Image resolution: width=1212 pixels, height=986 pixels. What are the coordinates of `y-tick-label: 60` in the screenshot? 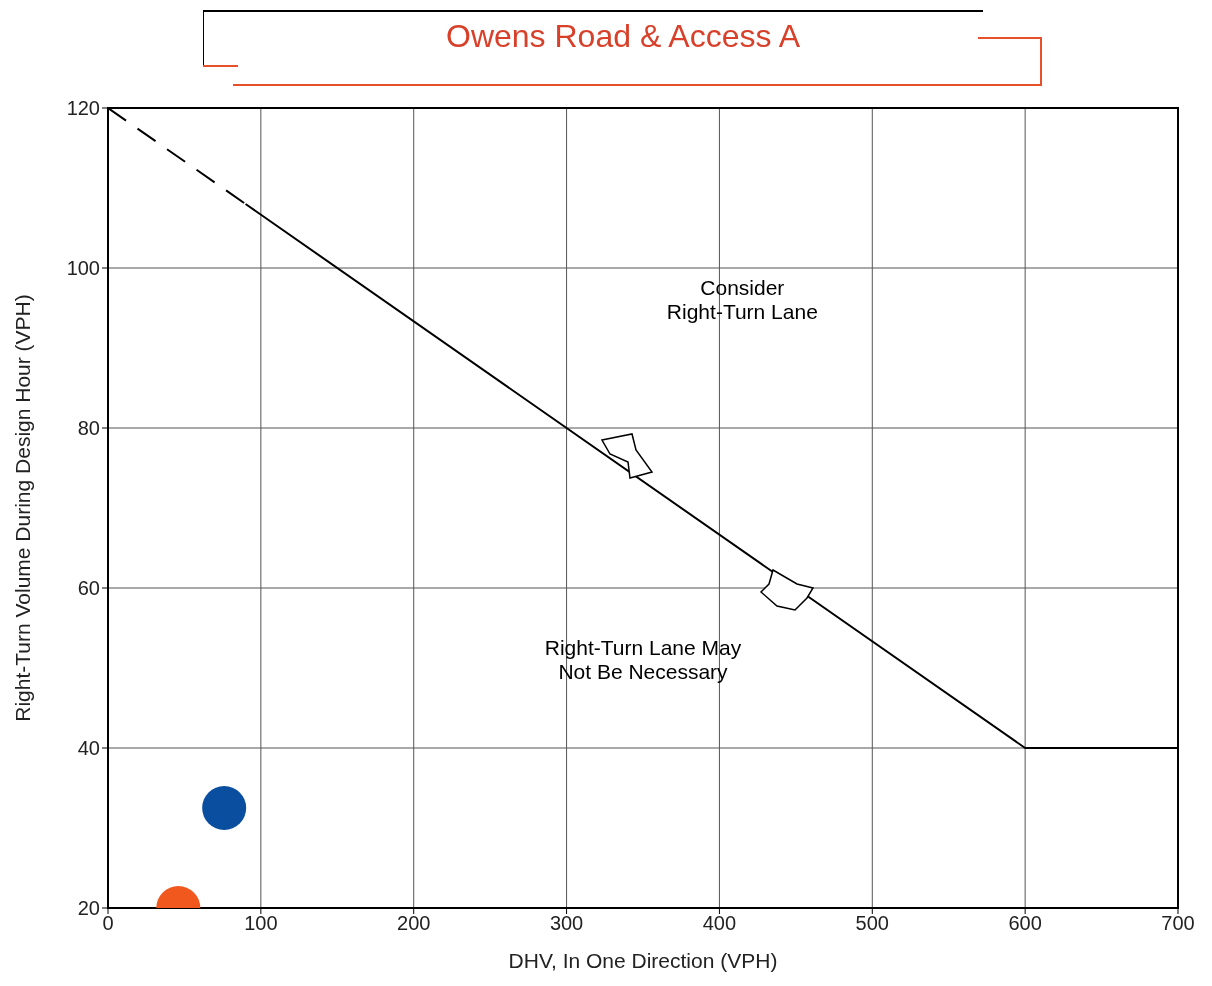 It's located at (88, 588).